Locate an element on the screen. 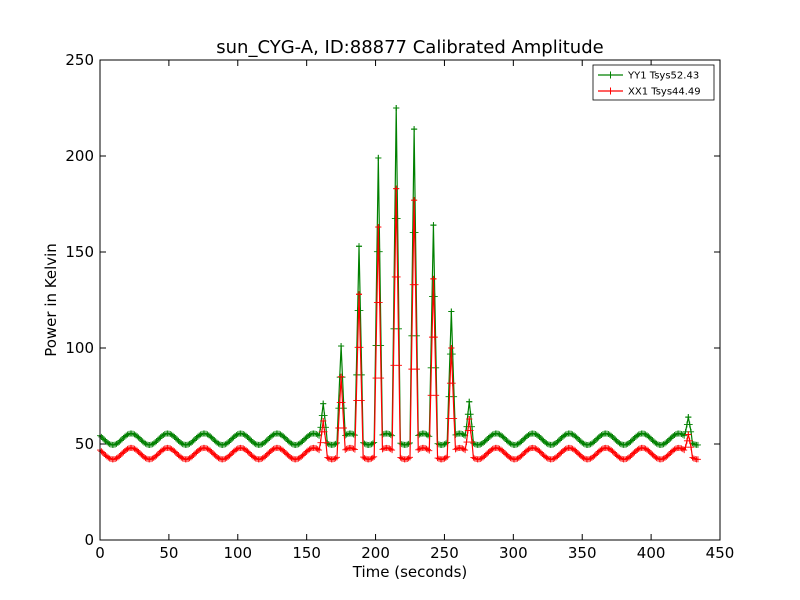 The width and height of the screenshot is (800, 600). y-tick-label: 50 is located at coordinates (84, 444).